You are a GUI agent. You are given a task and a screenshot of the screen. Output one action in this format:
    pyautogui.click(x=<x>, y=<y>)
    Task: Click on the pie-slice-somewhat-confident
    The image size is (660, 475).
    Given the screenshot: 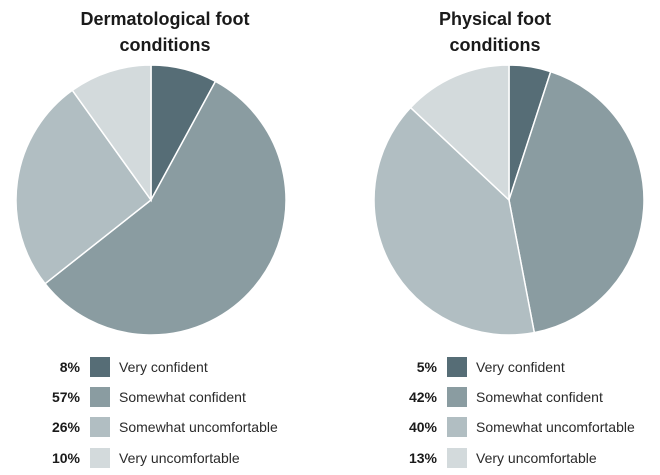 What is the action you would take?
    pyautogui.click(x=576, y=202)
    